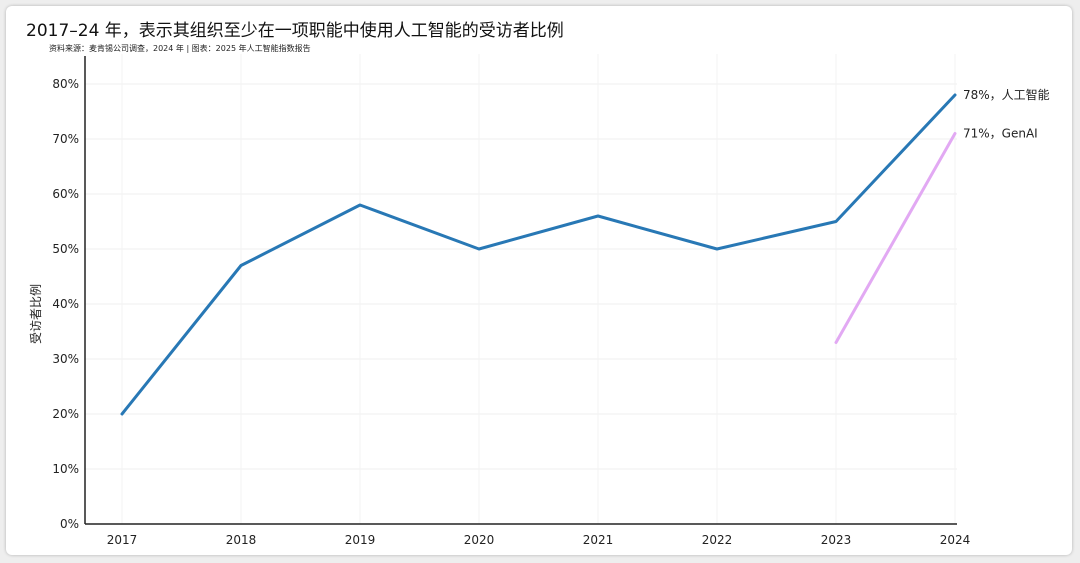 This screenshot has width=1080, height=563. Describe the element at coordinates (836, 540) in the screenshot. I see `x-tick-label: 2023` at that location.